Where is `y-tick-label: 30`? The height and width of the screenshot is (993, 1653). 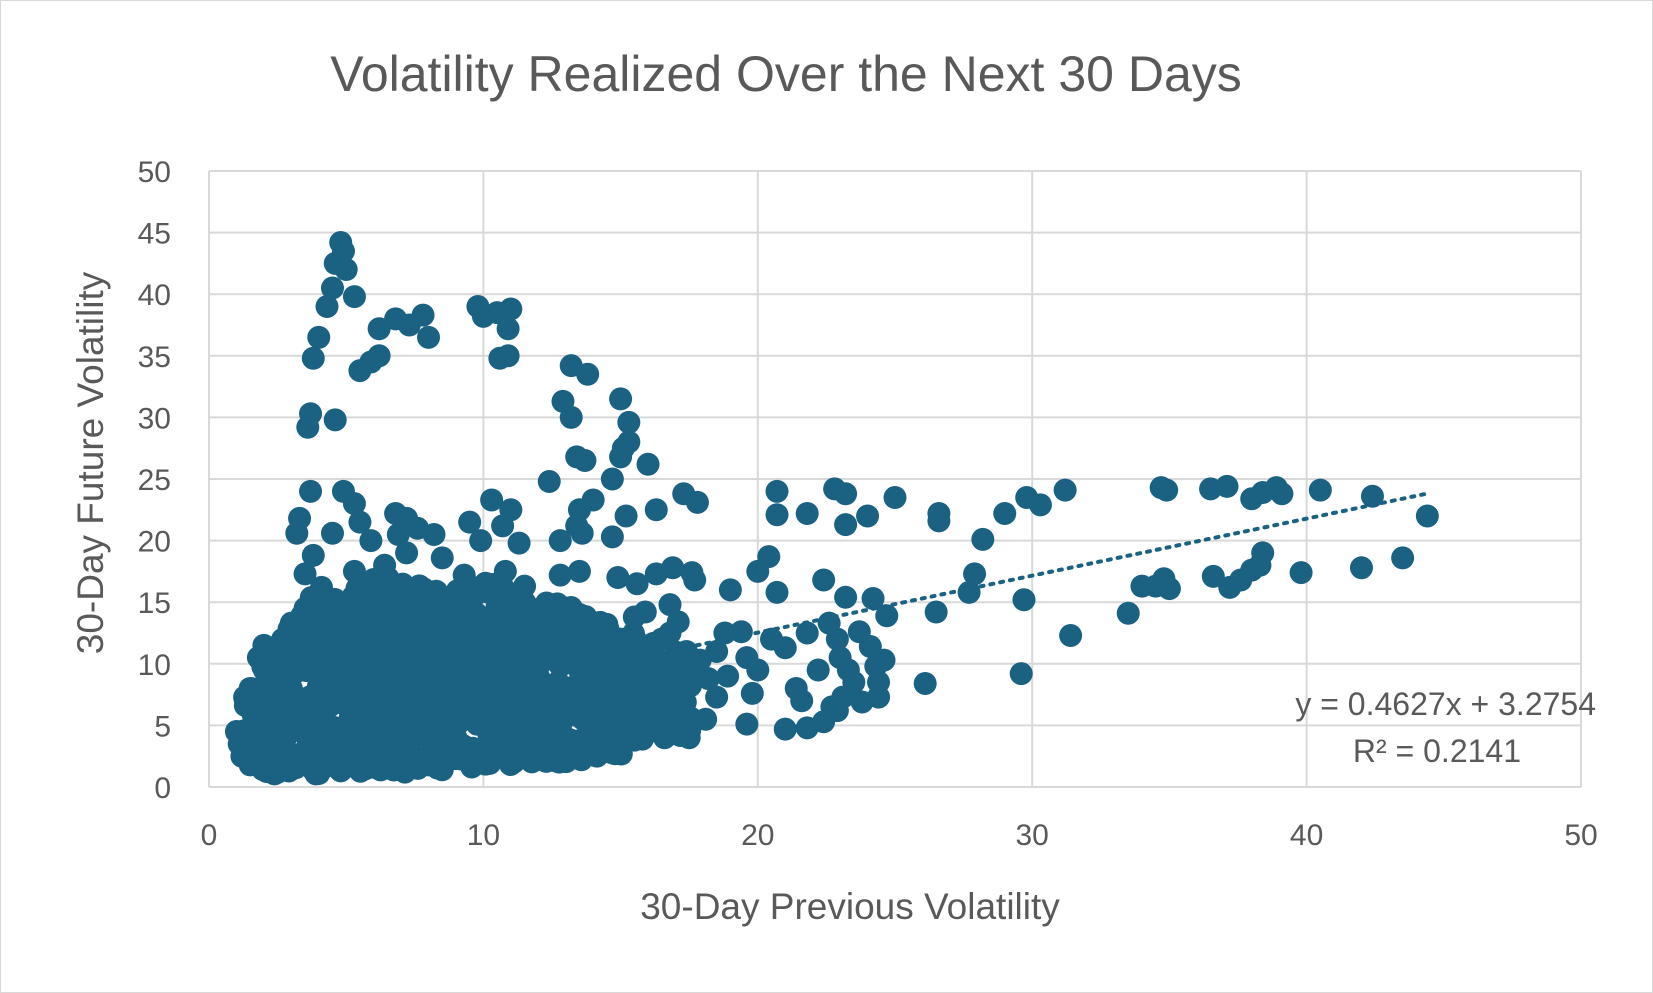
y-tick-label: 30 is located at coordinates (154, 418).